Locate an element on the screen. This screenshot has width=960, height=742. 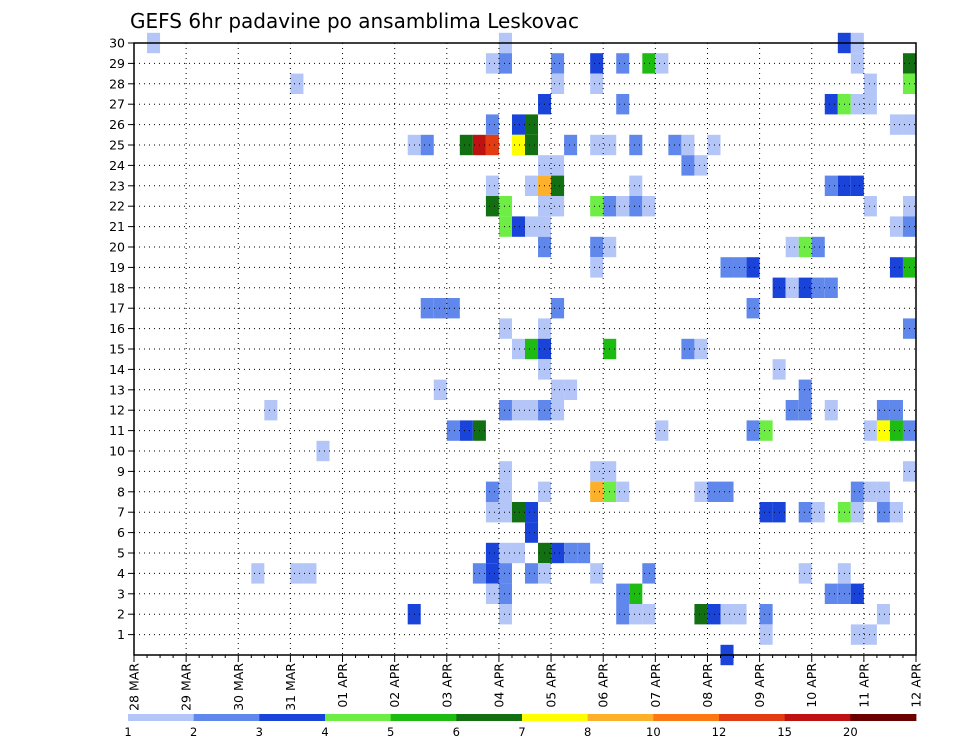
y-tick-label: 16 is located at coordinates (117, 328).